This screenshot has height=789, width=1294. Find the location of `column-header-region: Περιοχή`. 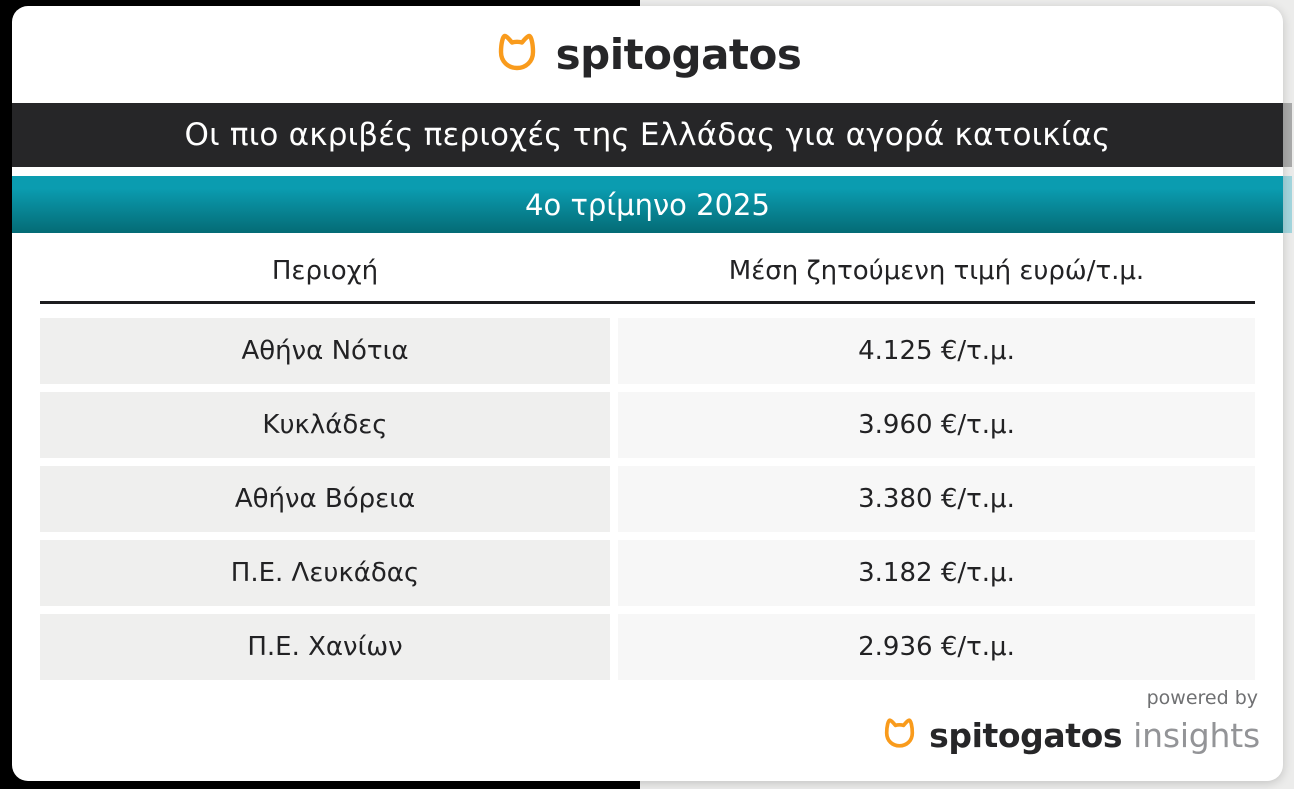

column-header-region: Περιοχή is located at coordinates (325, 271).